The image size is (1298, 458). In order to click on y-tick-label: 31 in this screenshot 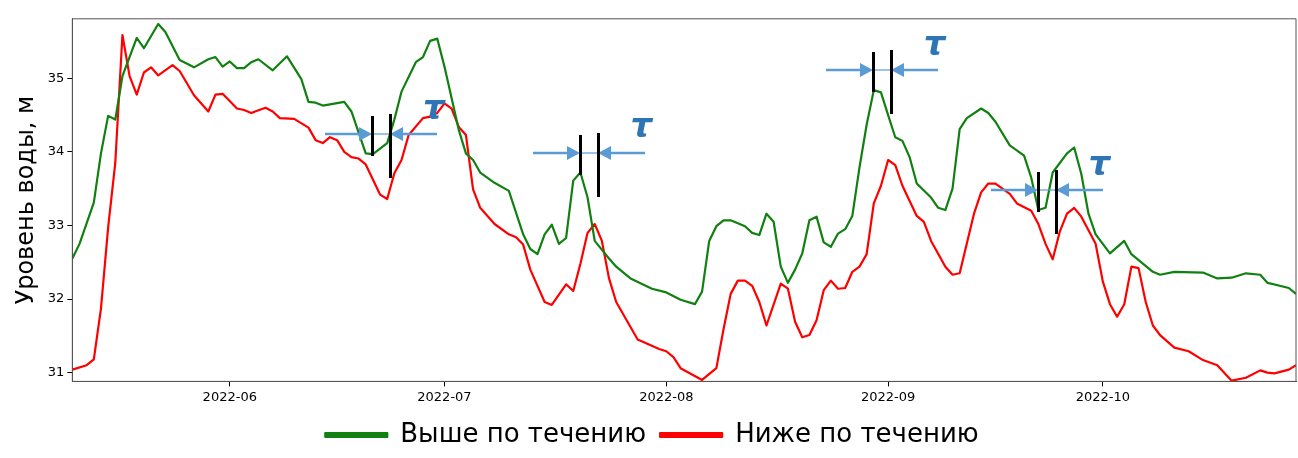, I will do `click(56, 371)`.